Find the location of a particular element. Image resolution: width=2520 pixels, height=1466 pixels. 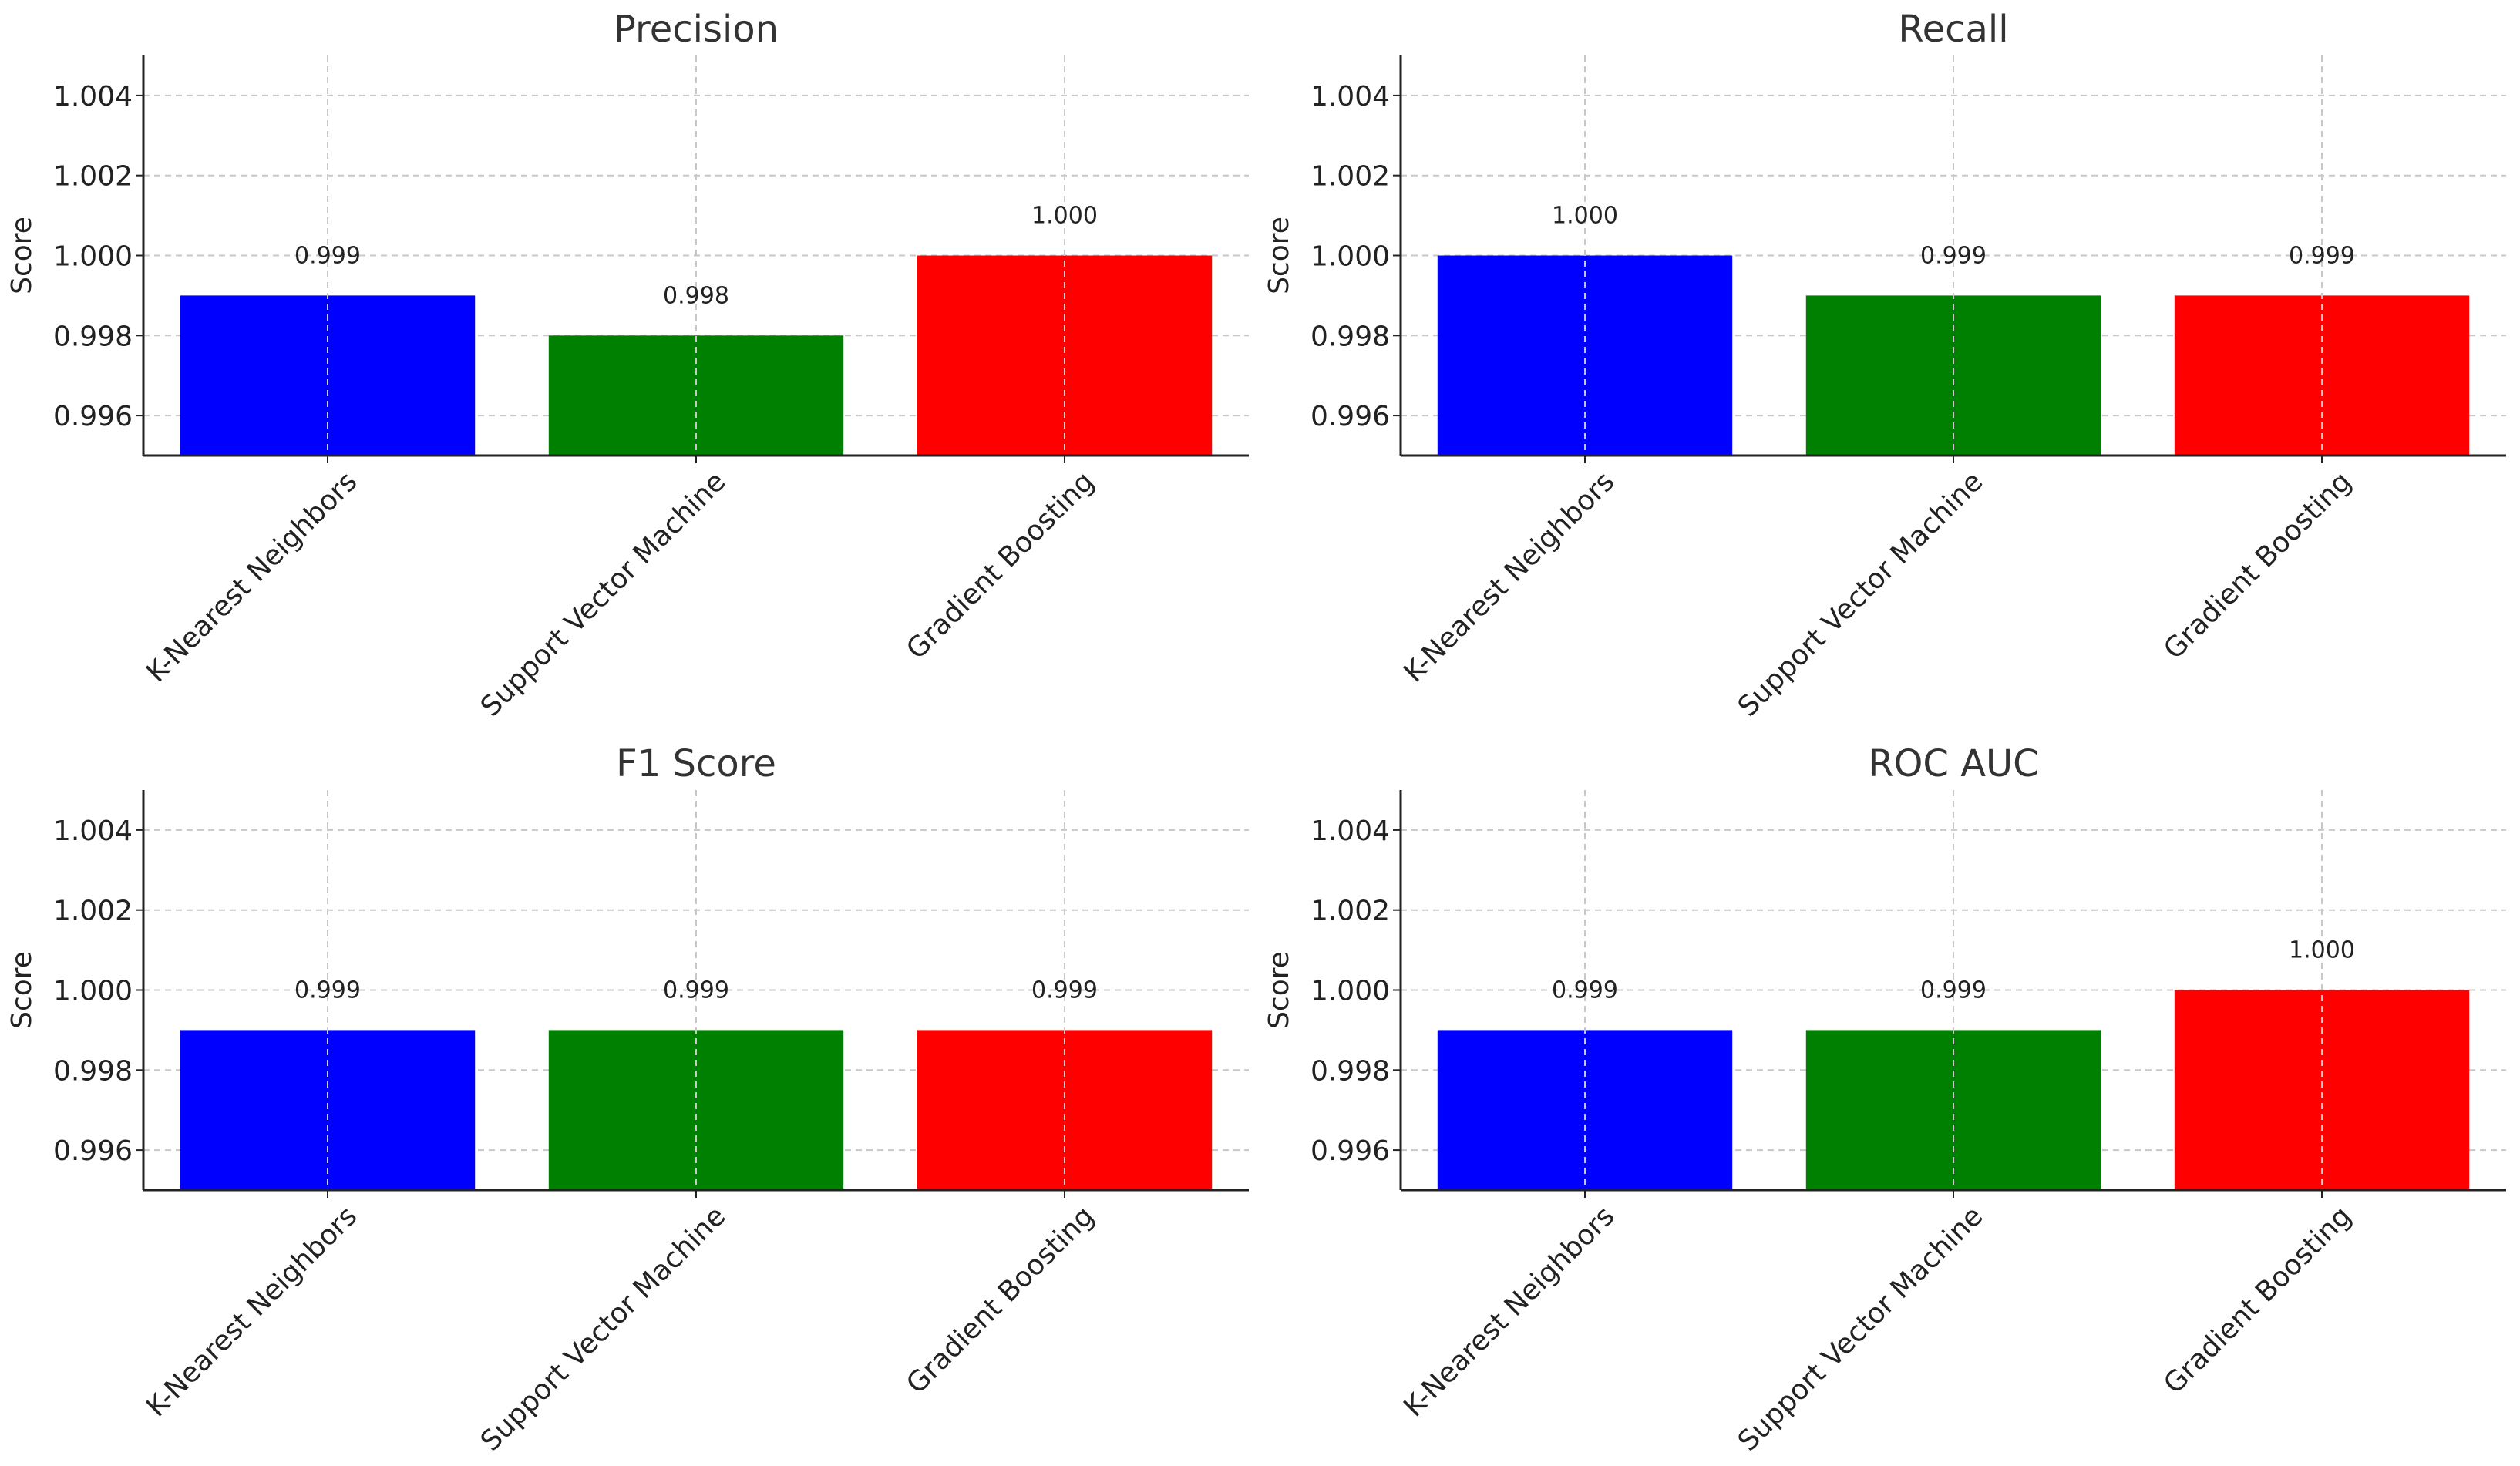

chart-title: F1 Score is located at coordinates (696, 763).